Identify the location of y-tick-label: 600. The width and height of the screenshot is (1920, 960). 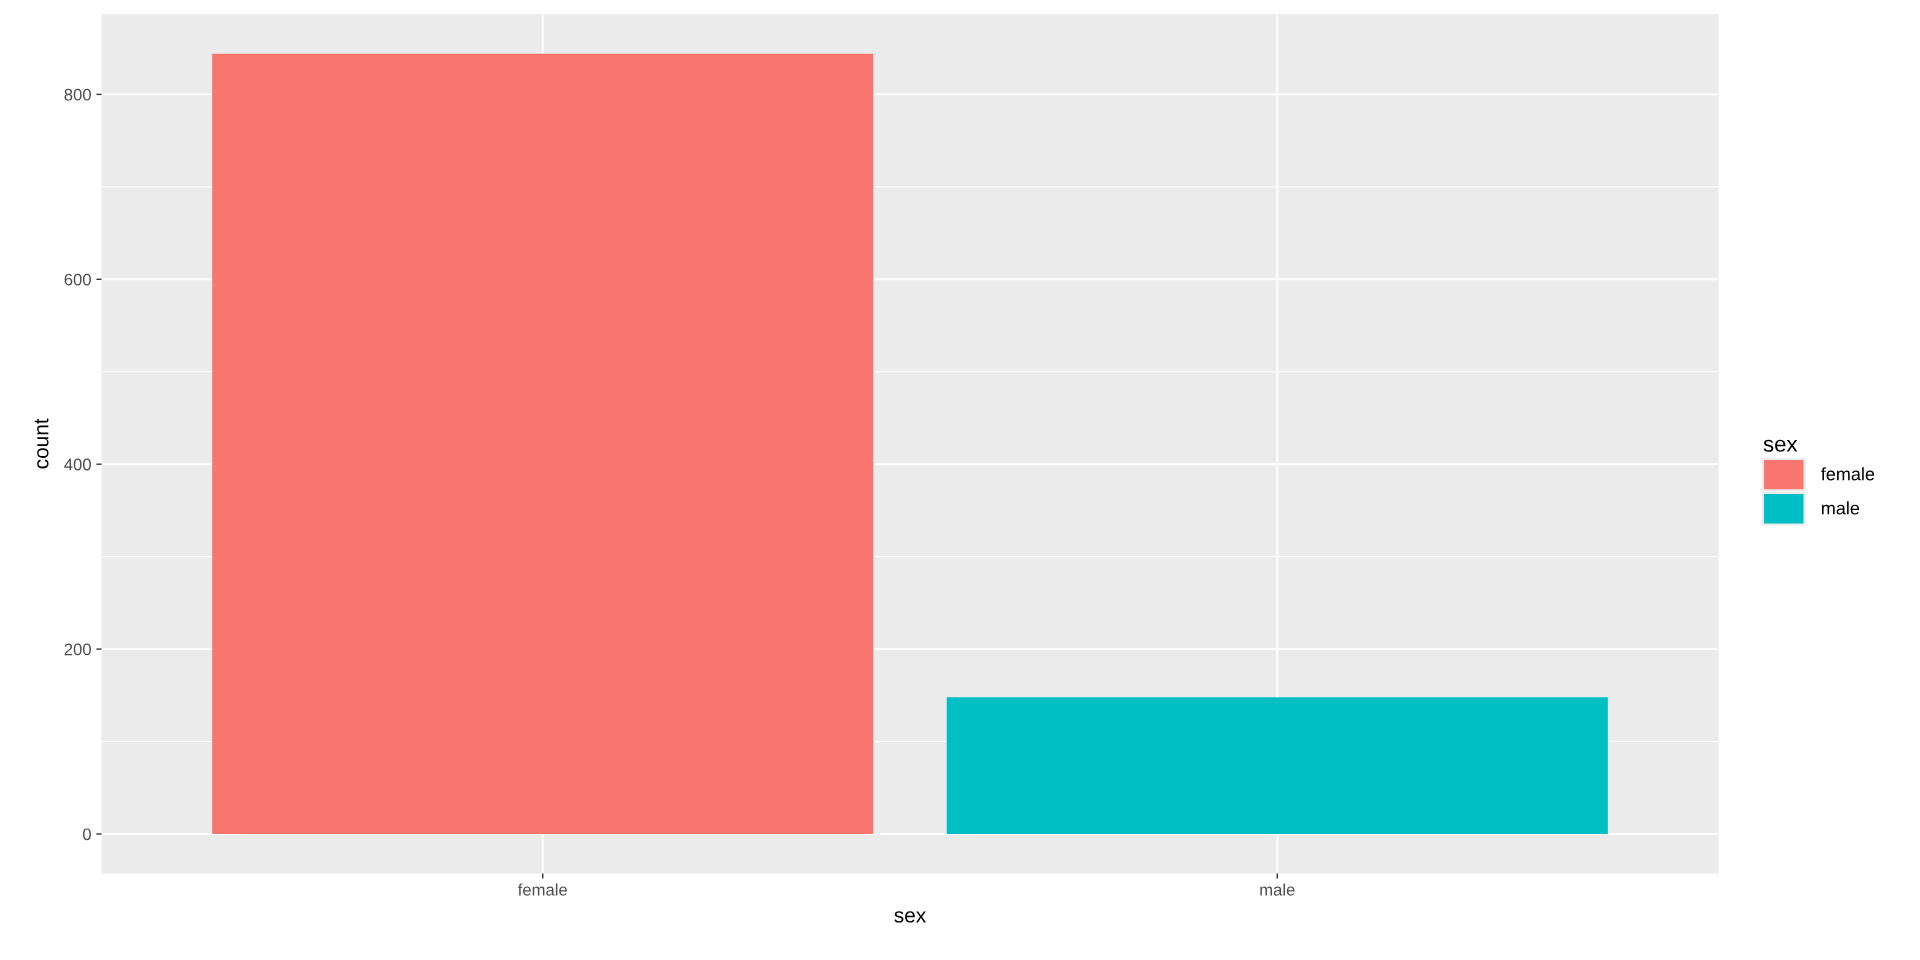
(77, 279).